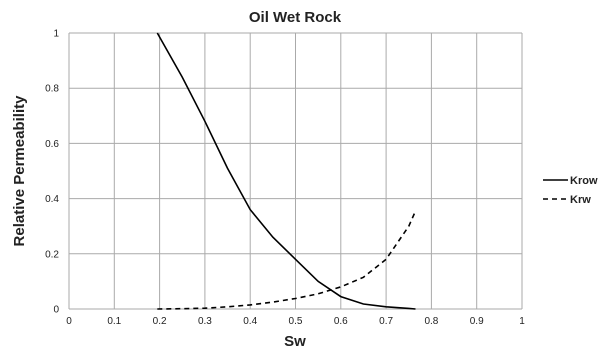 The width and height of the screenshot is (604, 349). I want to click on series-line-krw, so click(287, 260).